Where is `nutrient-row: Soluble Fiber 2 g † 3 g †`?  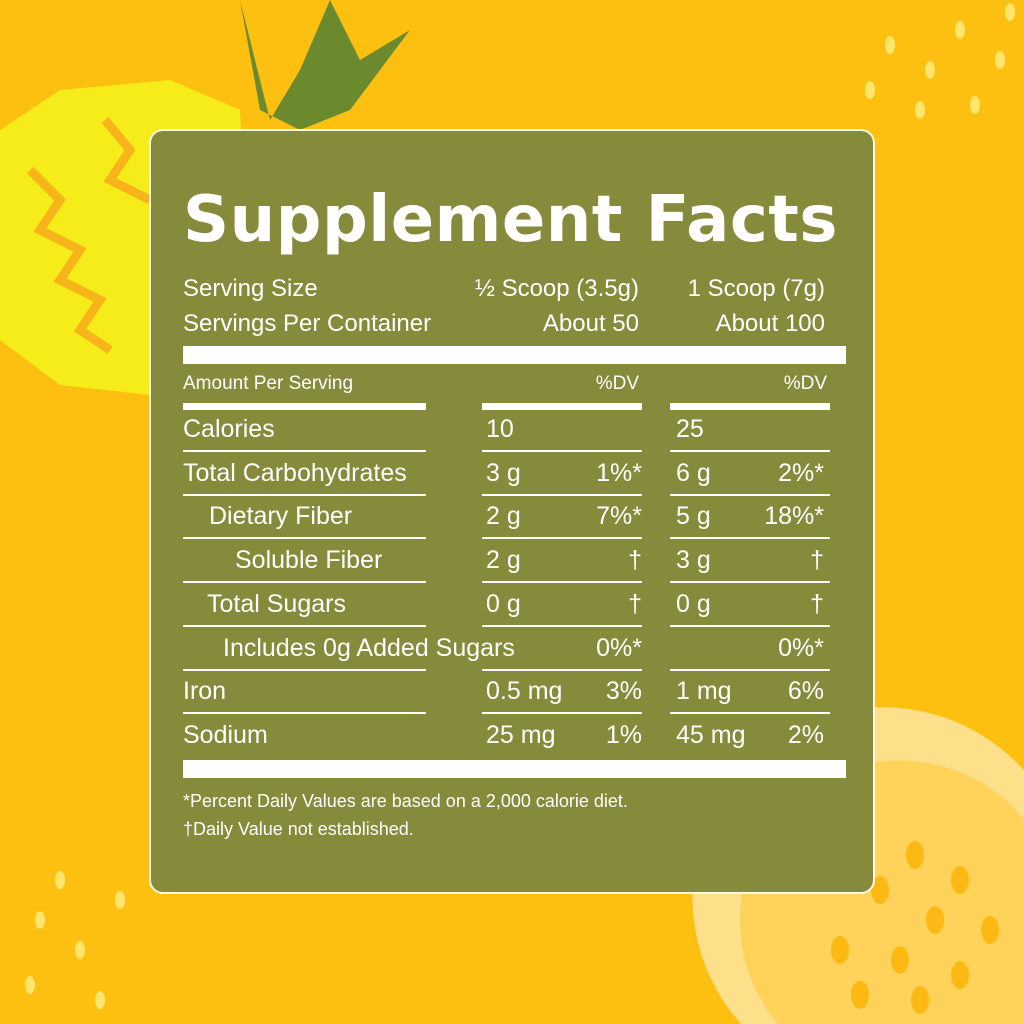 nutrient-row: Soluble Fiber 2 g † 3 g † is located at coordinates (512, 568).